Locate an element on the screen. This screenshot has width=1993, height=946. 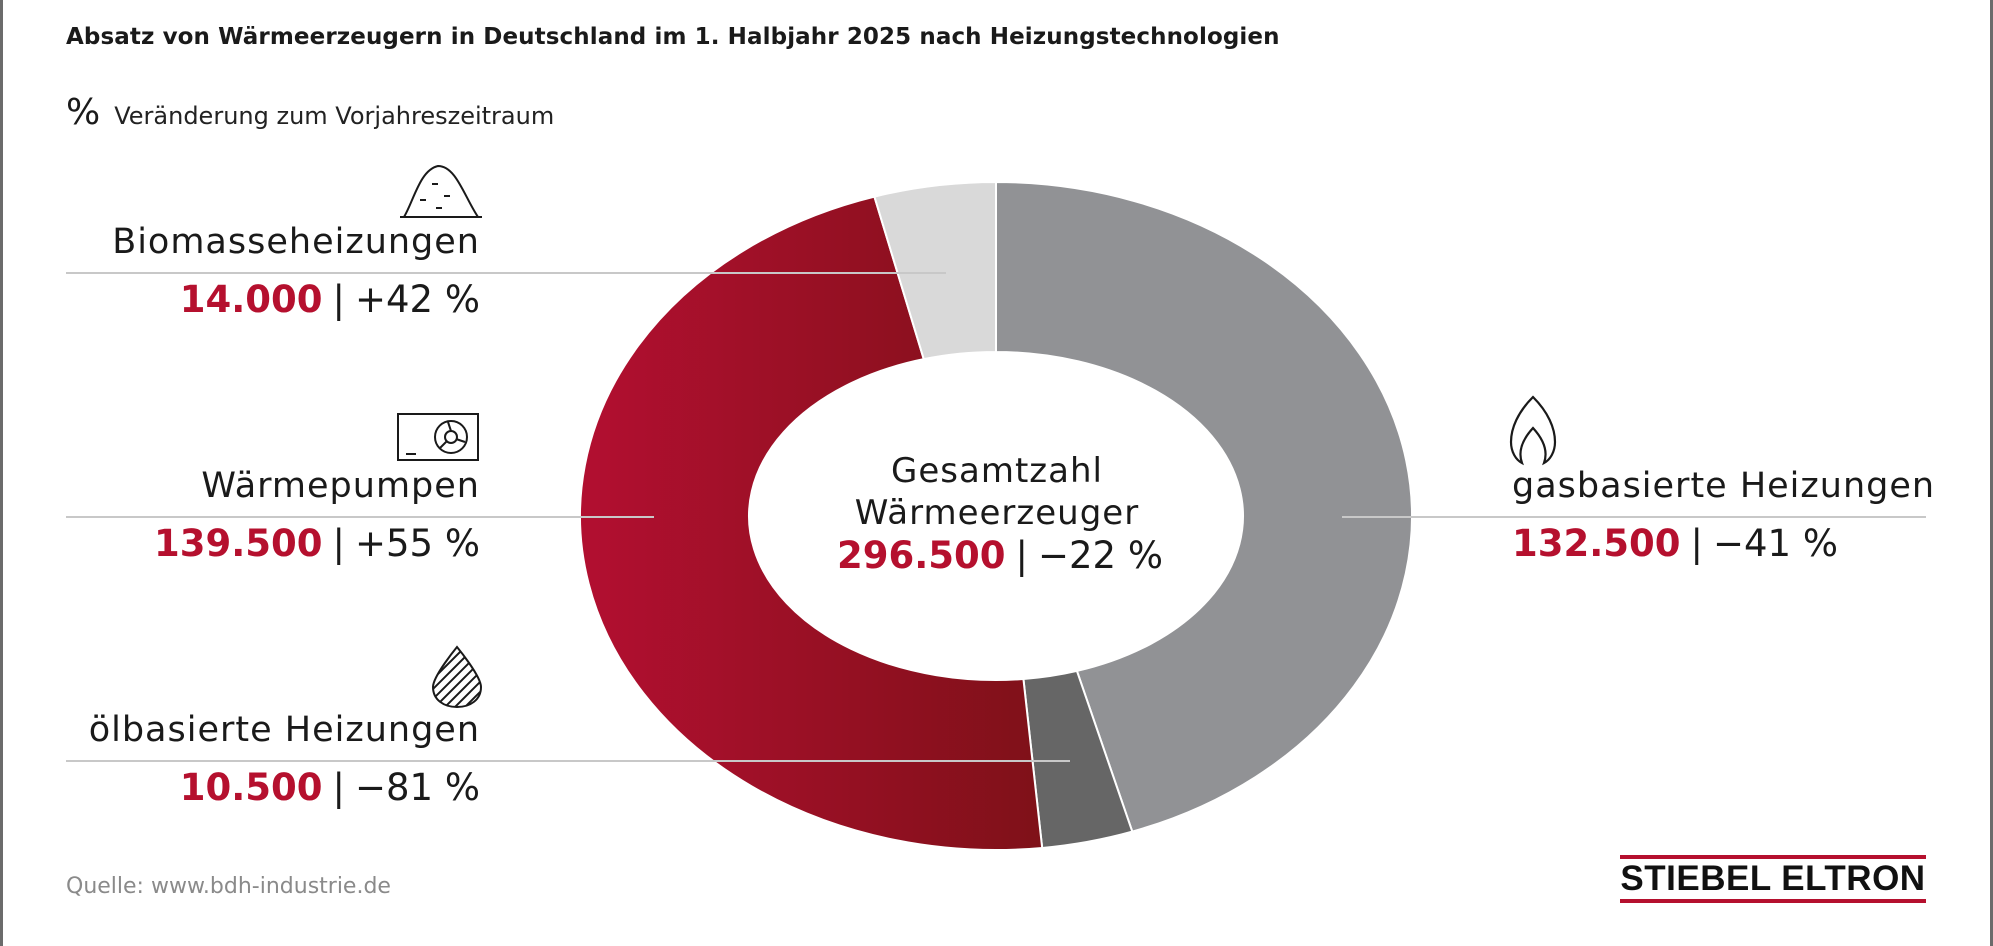
value-change: +55 % is located at coordinates (417, 543).